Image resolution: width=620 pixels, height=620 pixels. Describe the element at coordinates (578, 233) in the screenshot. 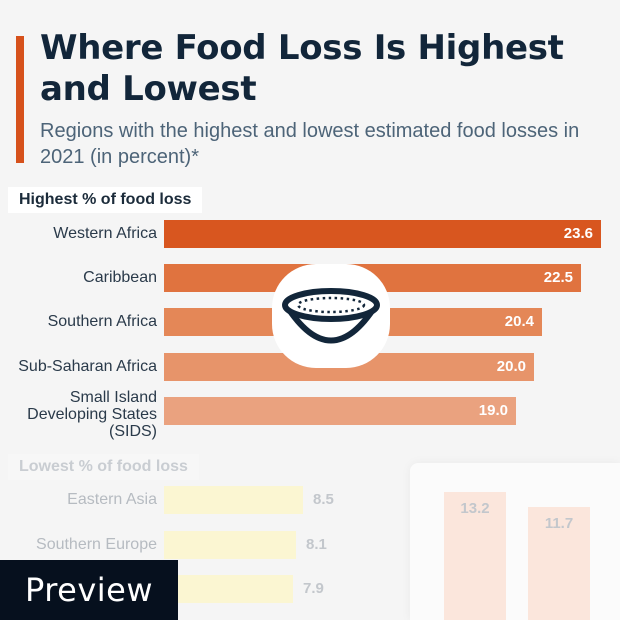

I see `data-label: 23.6` at that location.